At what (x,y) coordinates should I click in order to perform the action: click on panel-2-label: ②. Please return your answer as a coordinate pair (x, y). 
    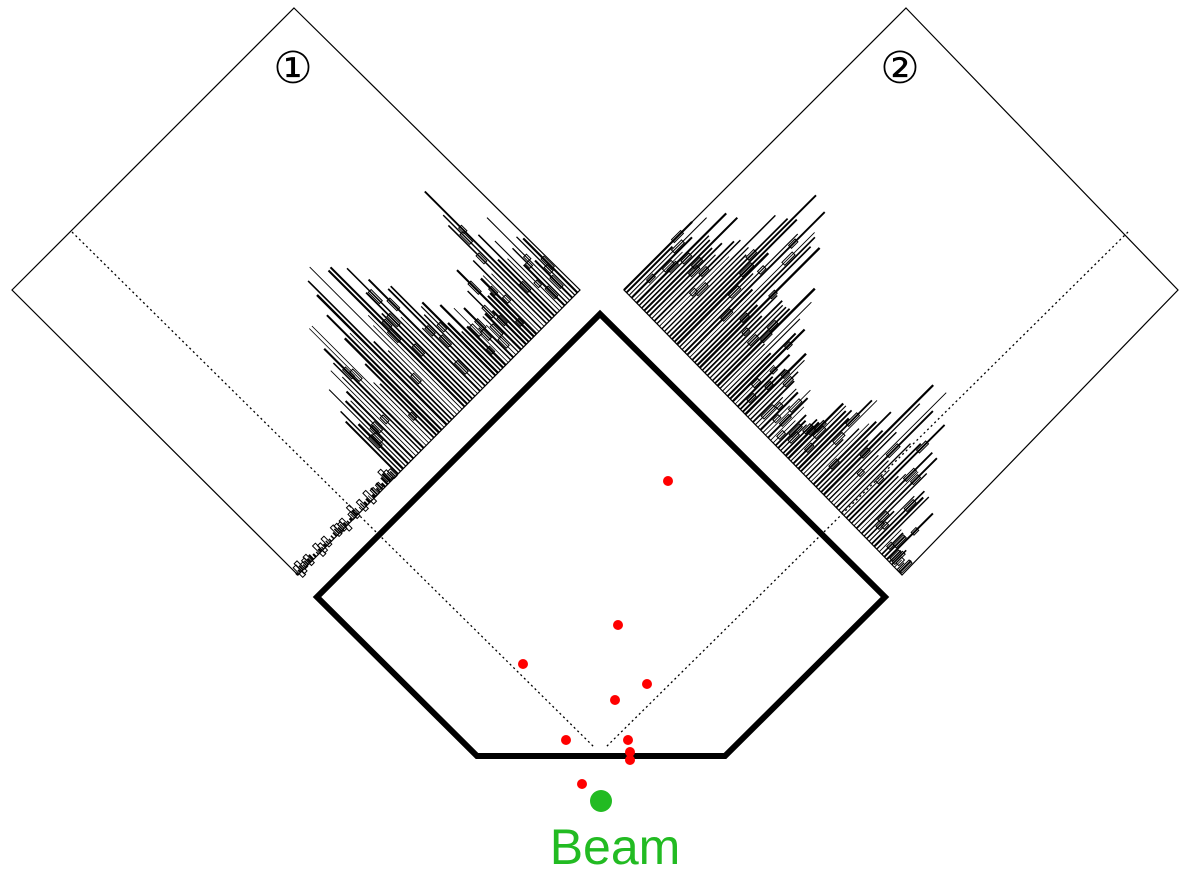
    Looking at the image, I should click on (899, 68).